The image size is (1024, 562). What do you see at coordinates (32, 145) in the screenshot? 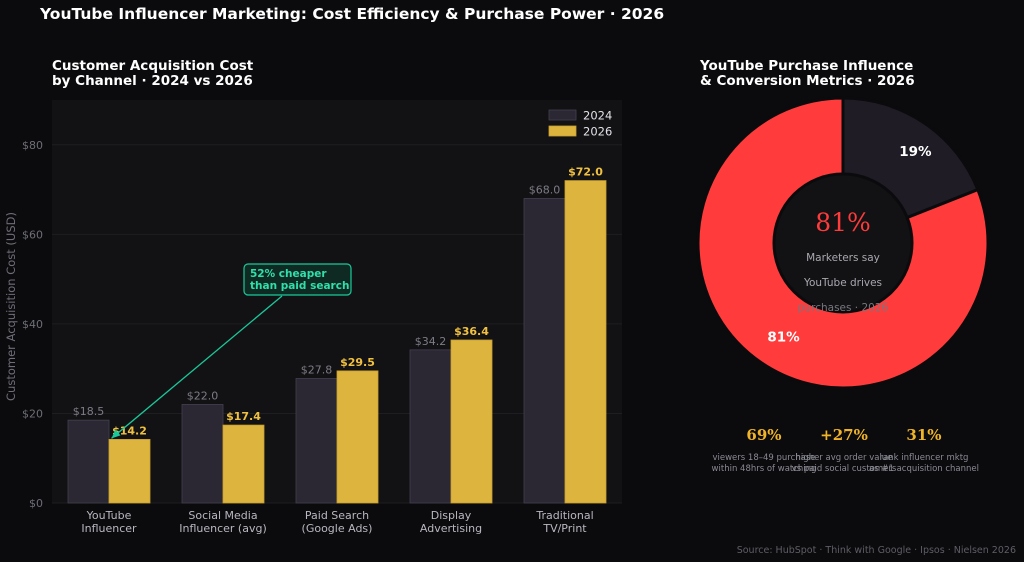
I see `y-tick-label: $80` at bounding box center [32, 145].